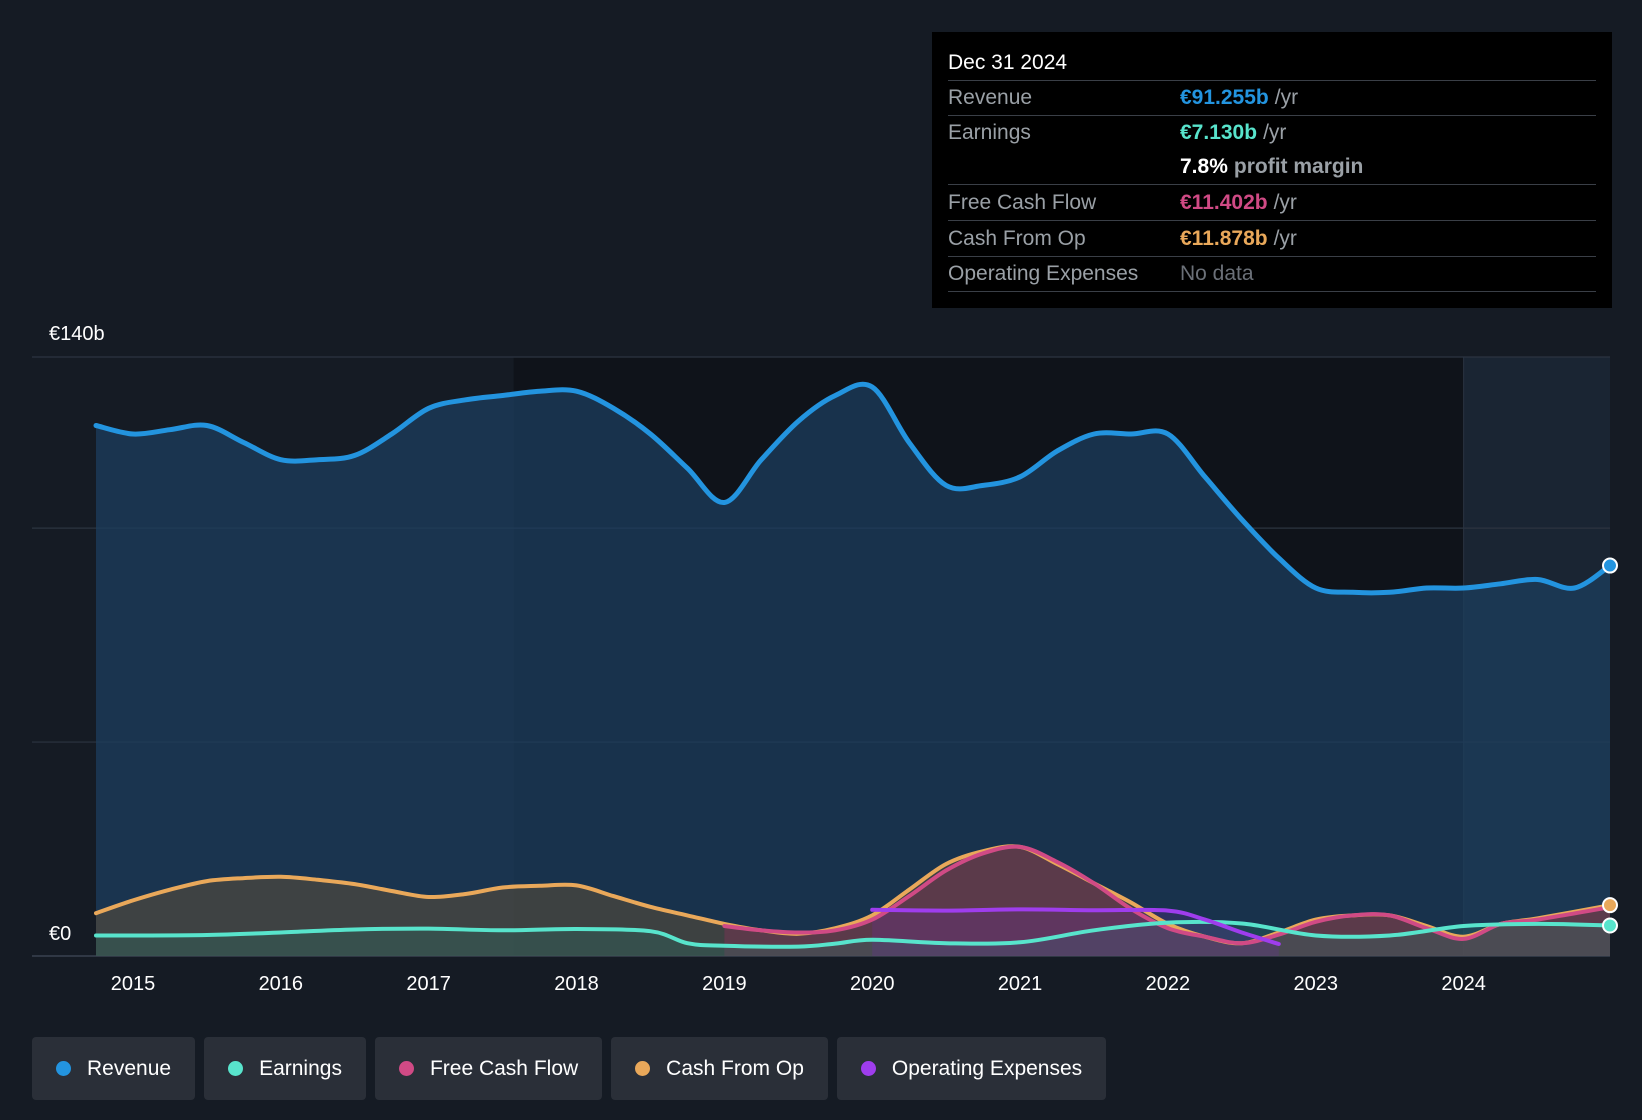  I want to click on x-tick-label: 2015, so click(133, 984).